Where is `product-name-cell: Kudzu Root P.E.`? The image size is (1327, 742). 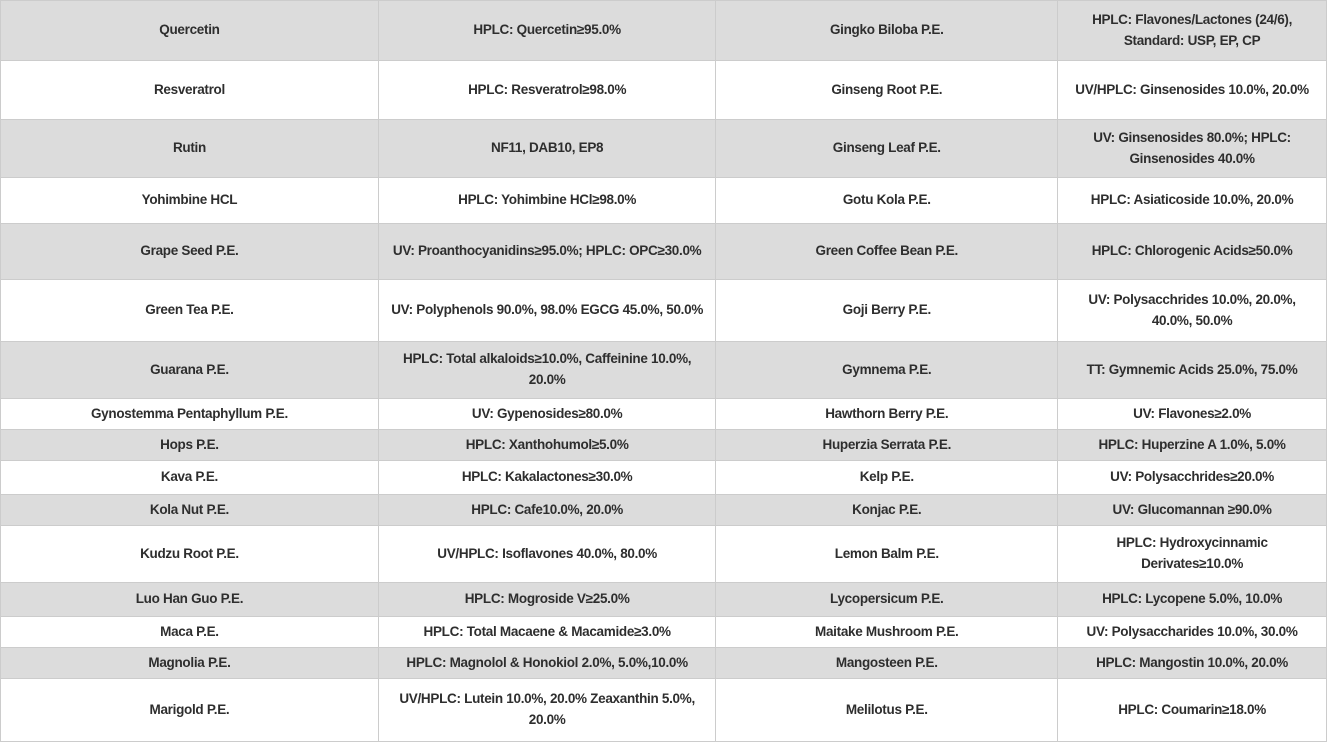 product-name-cell: Kudzu Root P.E. is located at coordinates (190, 554).